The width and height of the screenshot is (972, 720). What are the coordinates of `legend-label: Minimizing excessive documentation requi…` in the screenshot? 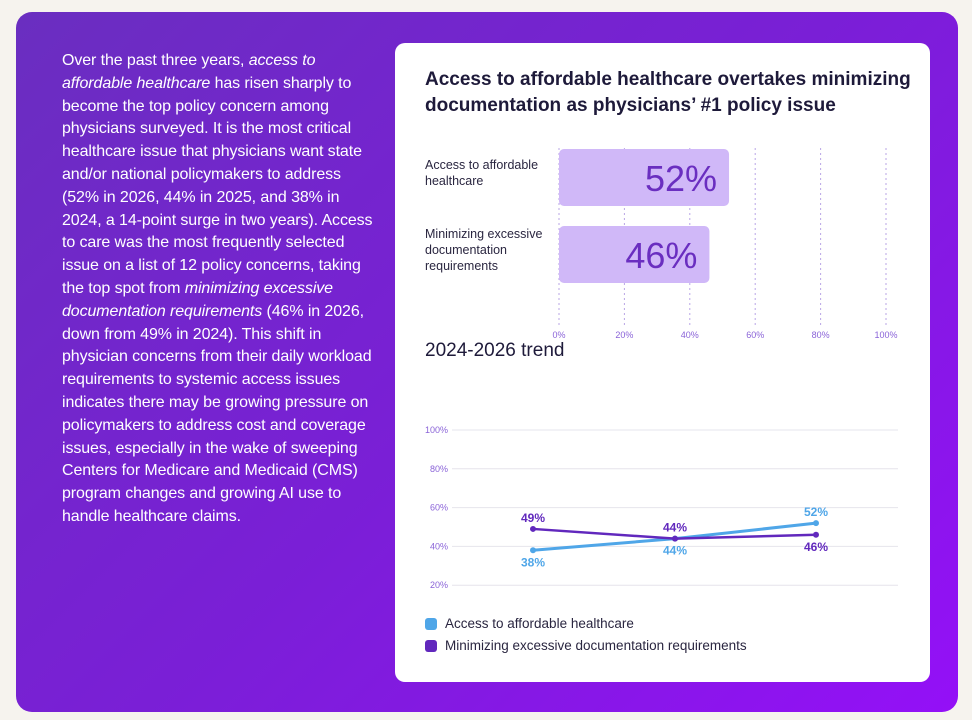 It's located at (596, 645).